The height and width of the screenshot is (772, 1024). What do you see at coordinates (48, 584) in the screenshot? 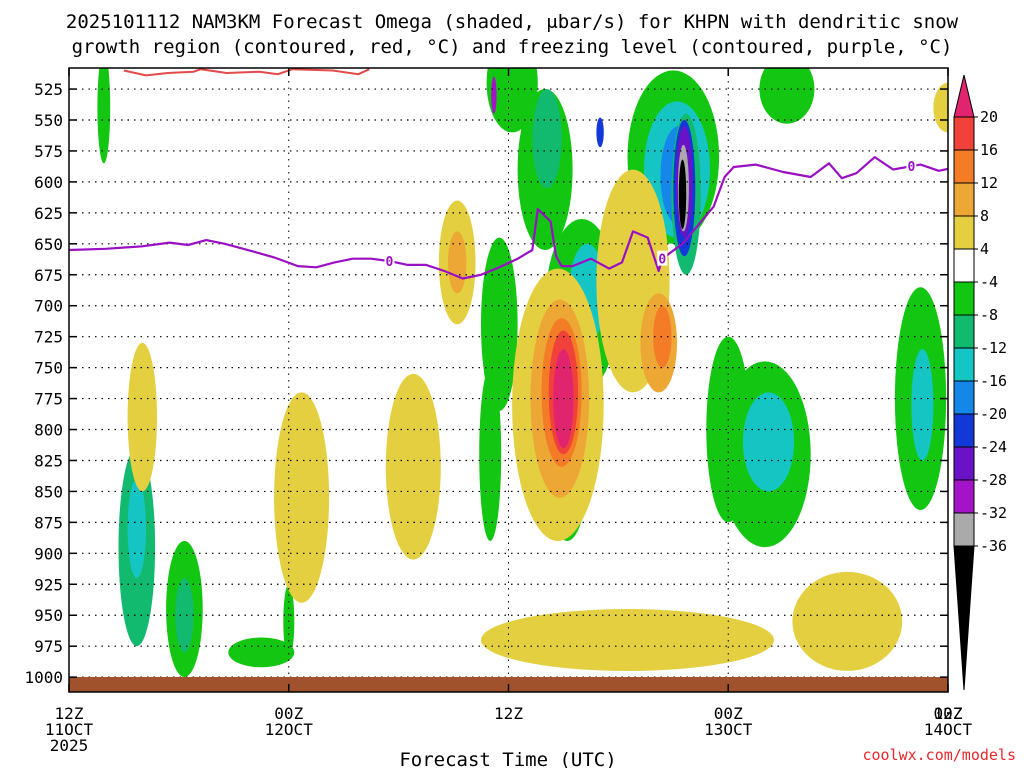
I see `pressure-tick-label: 925` at bounding box center [48, 584].